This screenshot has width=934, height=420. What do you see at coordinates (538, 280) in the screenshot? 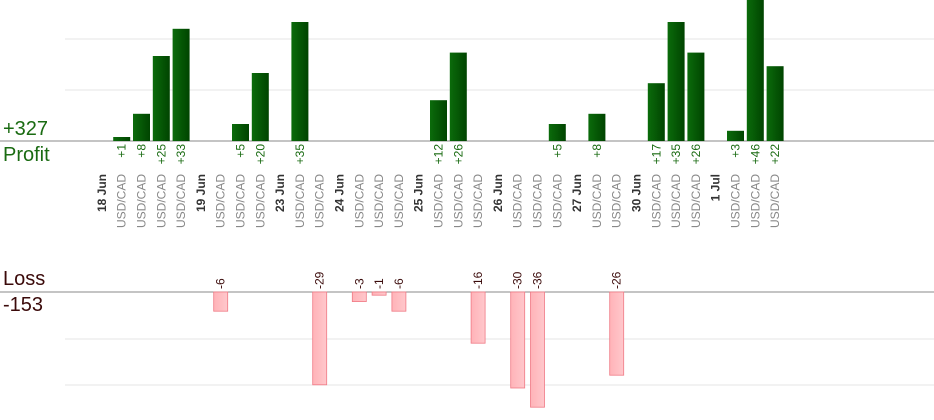
I see `loss-value-label: -36` at bounding box center [538, 280].